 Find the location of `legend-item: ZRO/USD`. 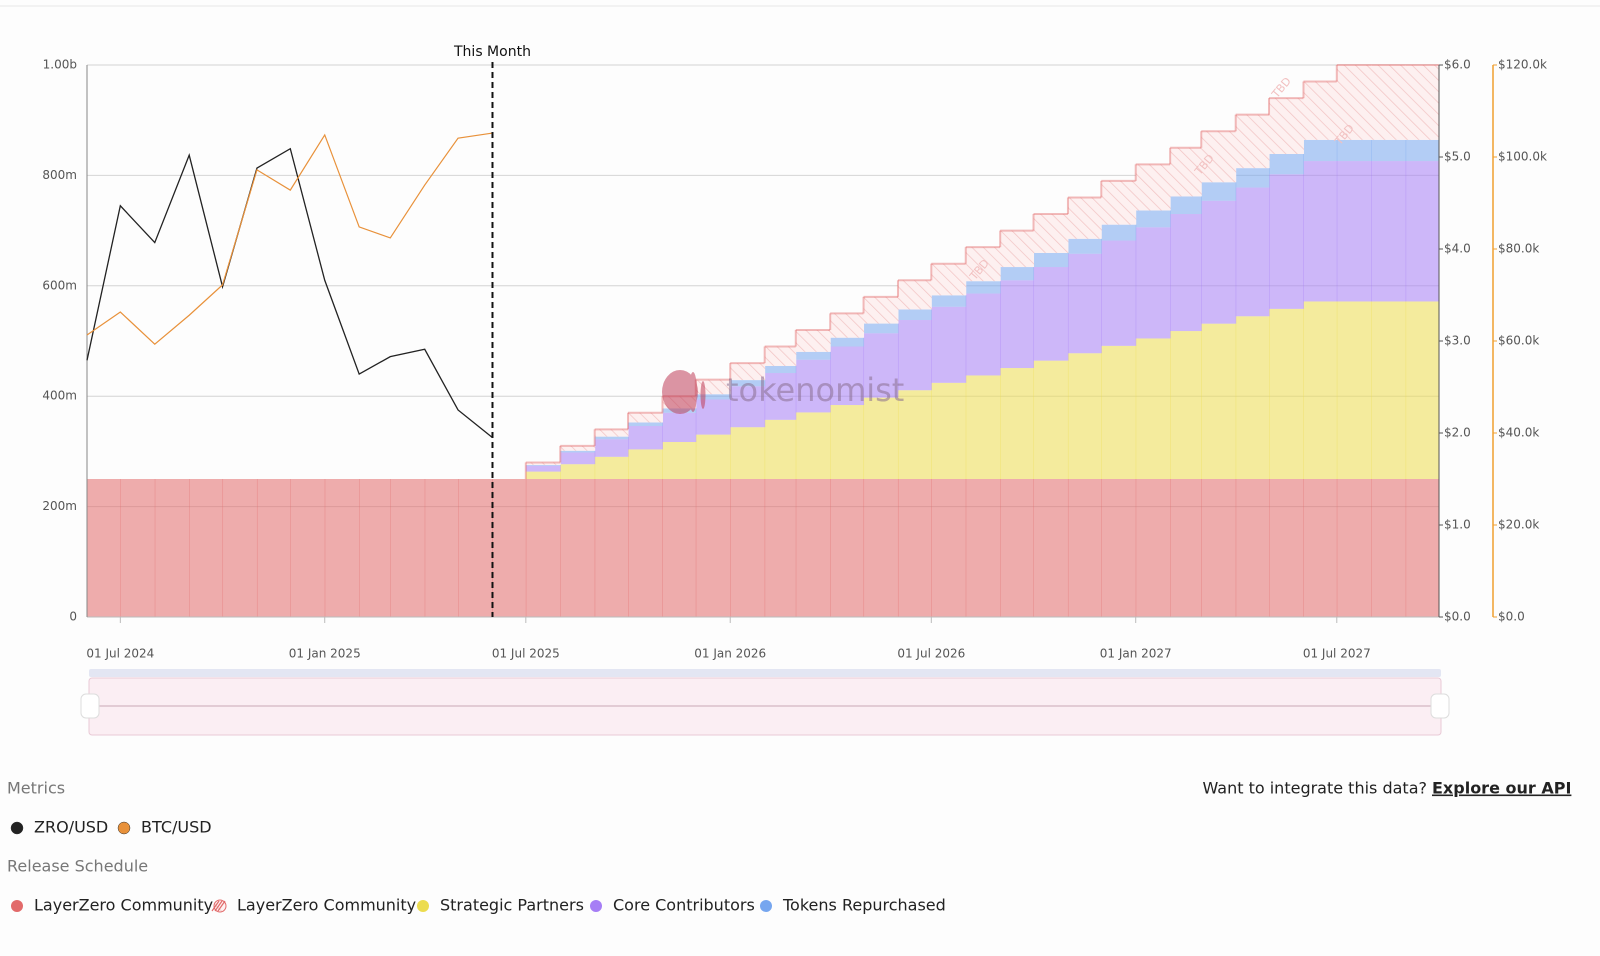

legend-item: ZRO/USD is located at coordinates (59, 827).